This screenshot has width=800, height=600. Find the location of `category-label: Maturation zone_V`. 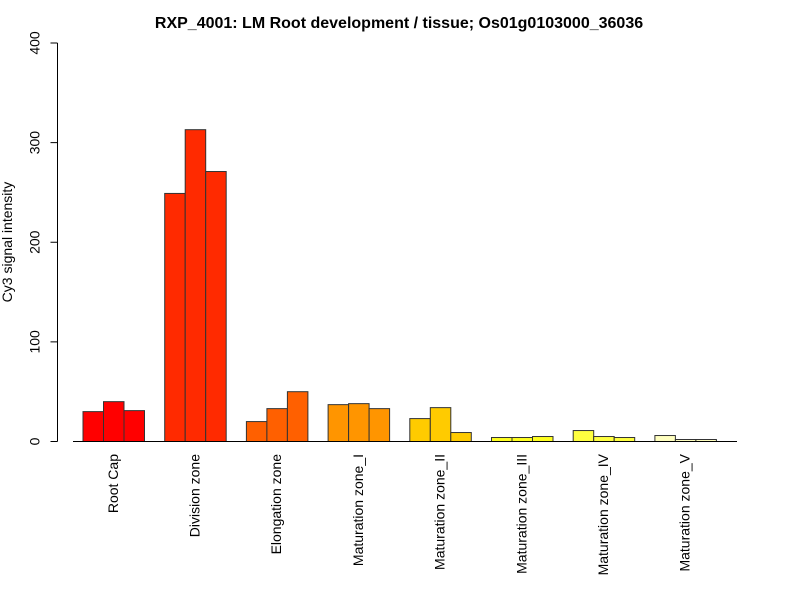

category-label: Maturation zone_V is located at coordinates (685, 512).